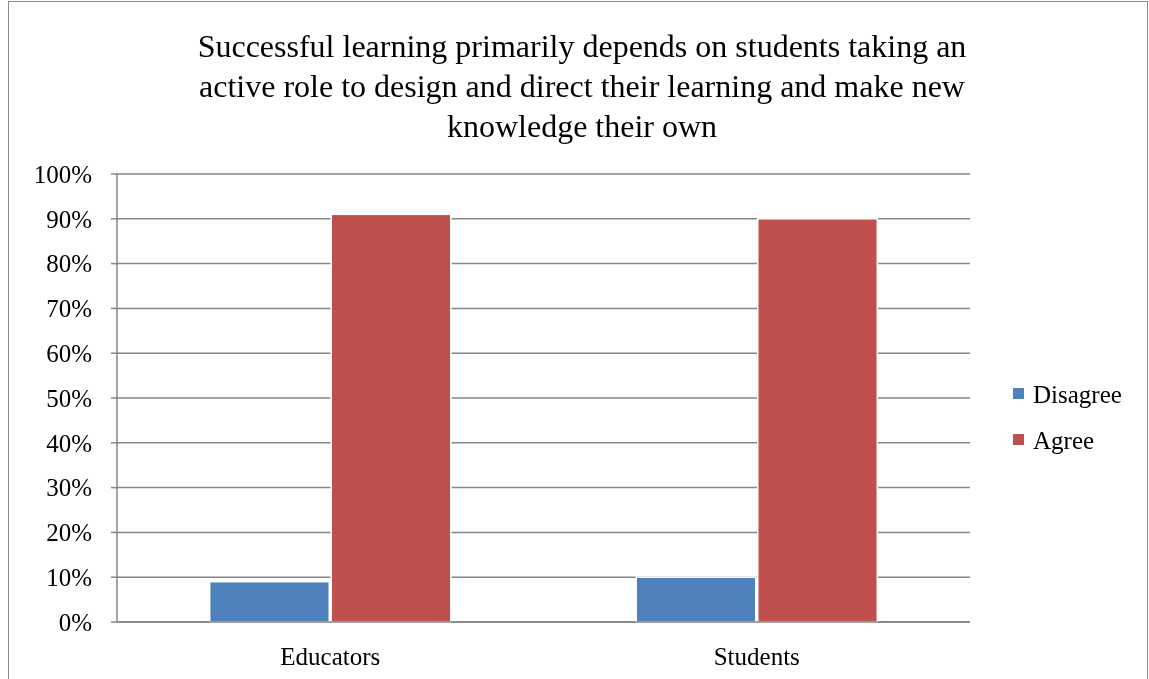 The image size is (1149, 679). I want to click on y-tick-label: 10%, so click(69, 577).